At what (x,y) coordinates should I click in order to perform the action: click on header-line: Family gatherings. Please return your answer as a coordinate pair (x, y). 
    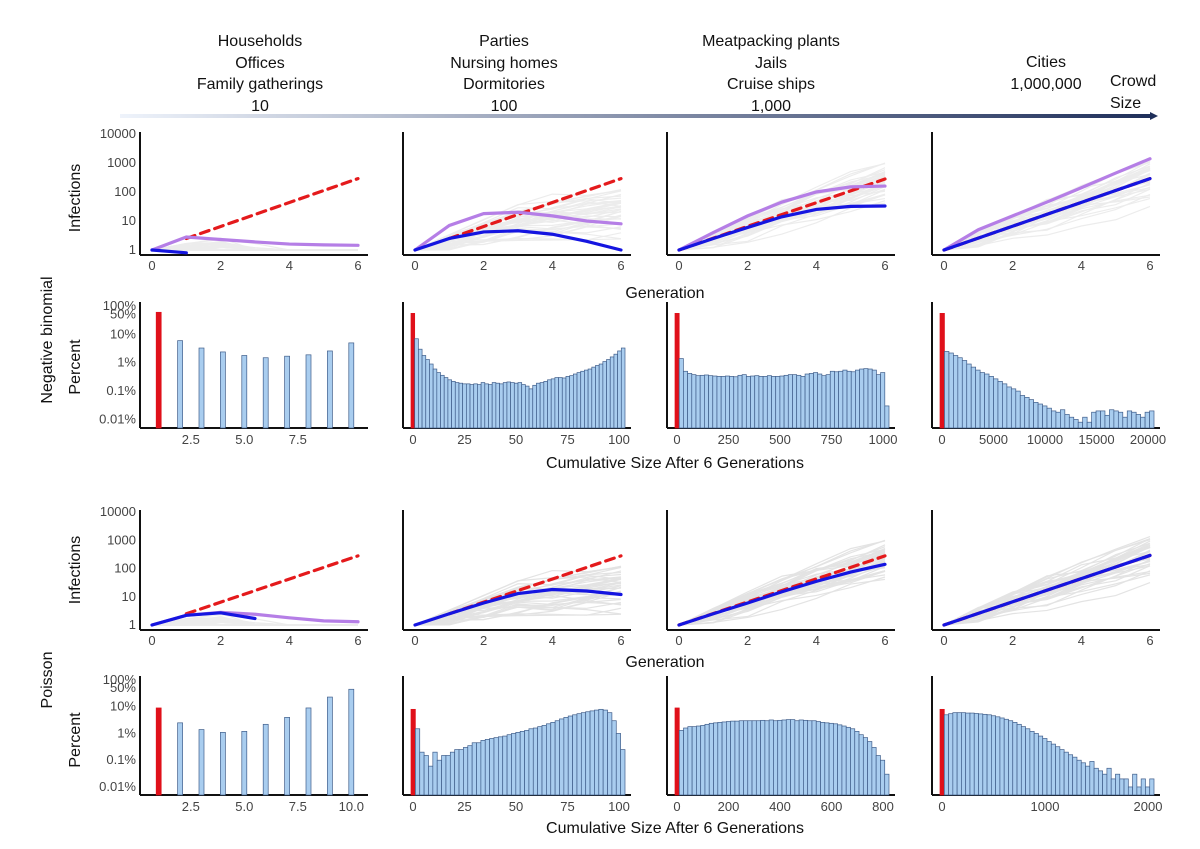
    Looking at the image, I should click on (260, 84).